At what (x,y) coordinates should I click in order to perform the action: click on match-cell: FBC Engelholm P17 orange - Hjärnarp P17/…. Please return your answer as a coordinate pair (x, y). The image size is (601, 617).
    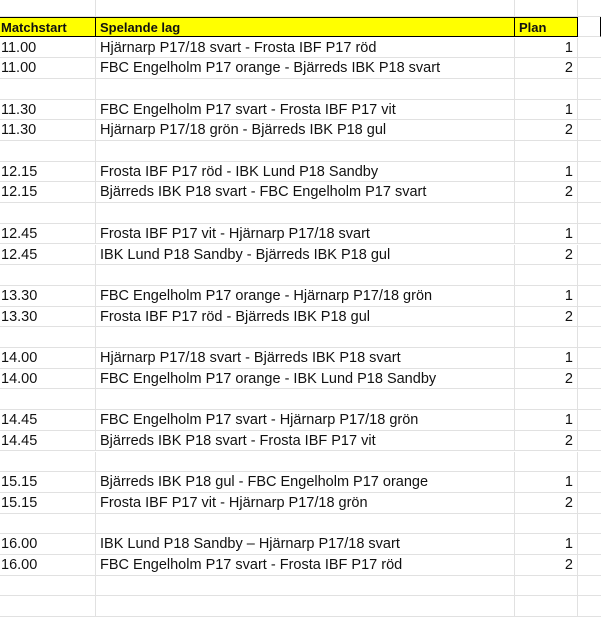
    Looking at the image, I should click on (305, 296).